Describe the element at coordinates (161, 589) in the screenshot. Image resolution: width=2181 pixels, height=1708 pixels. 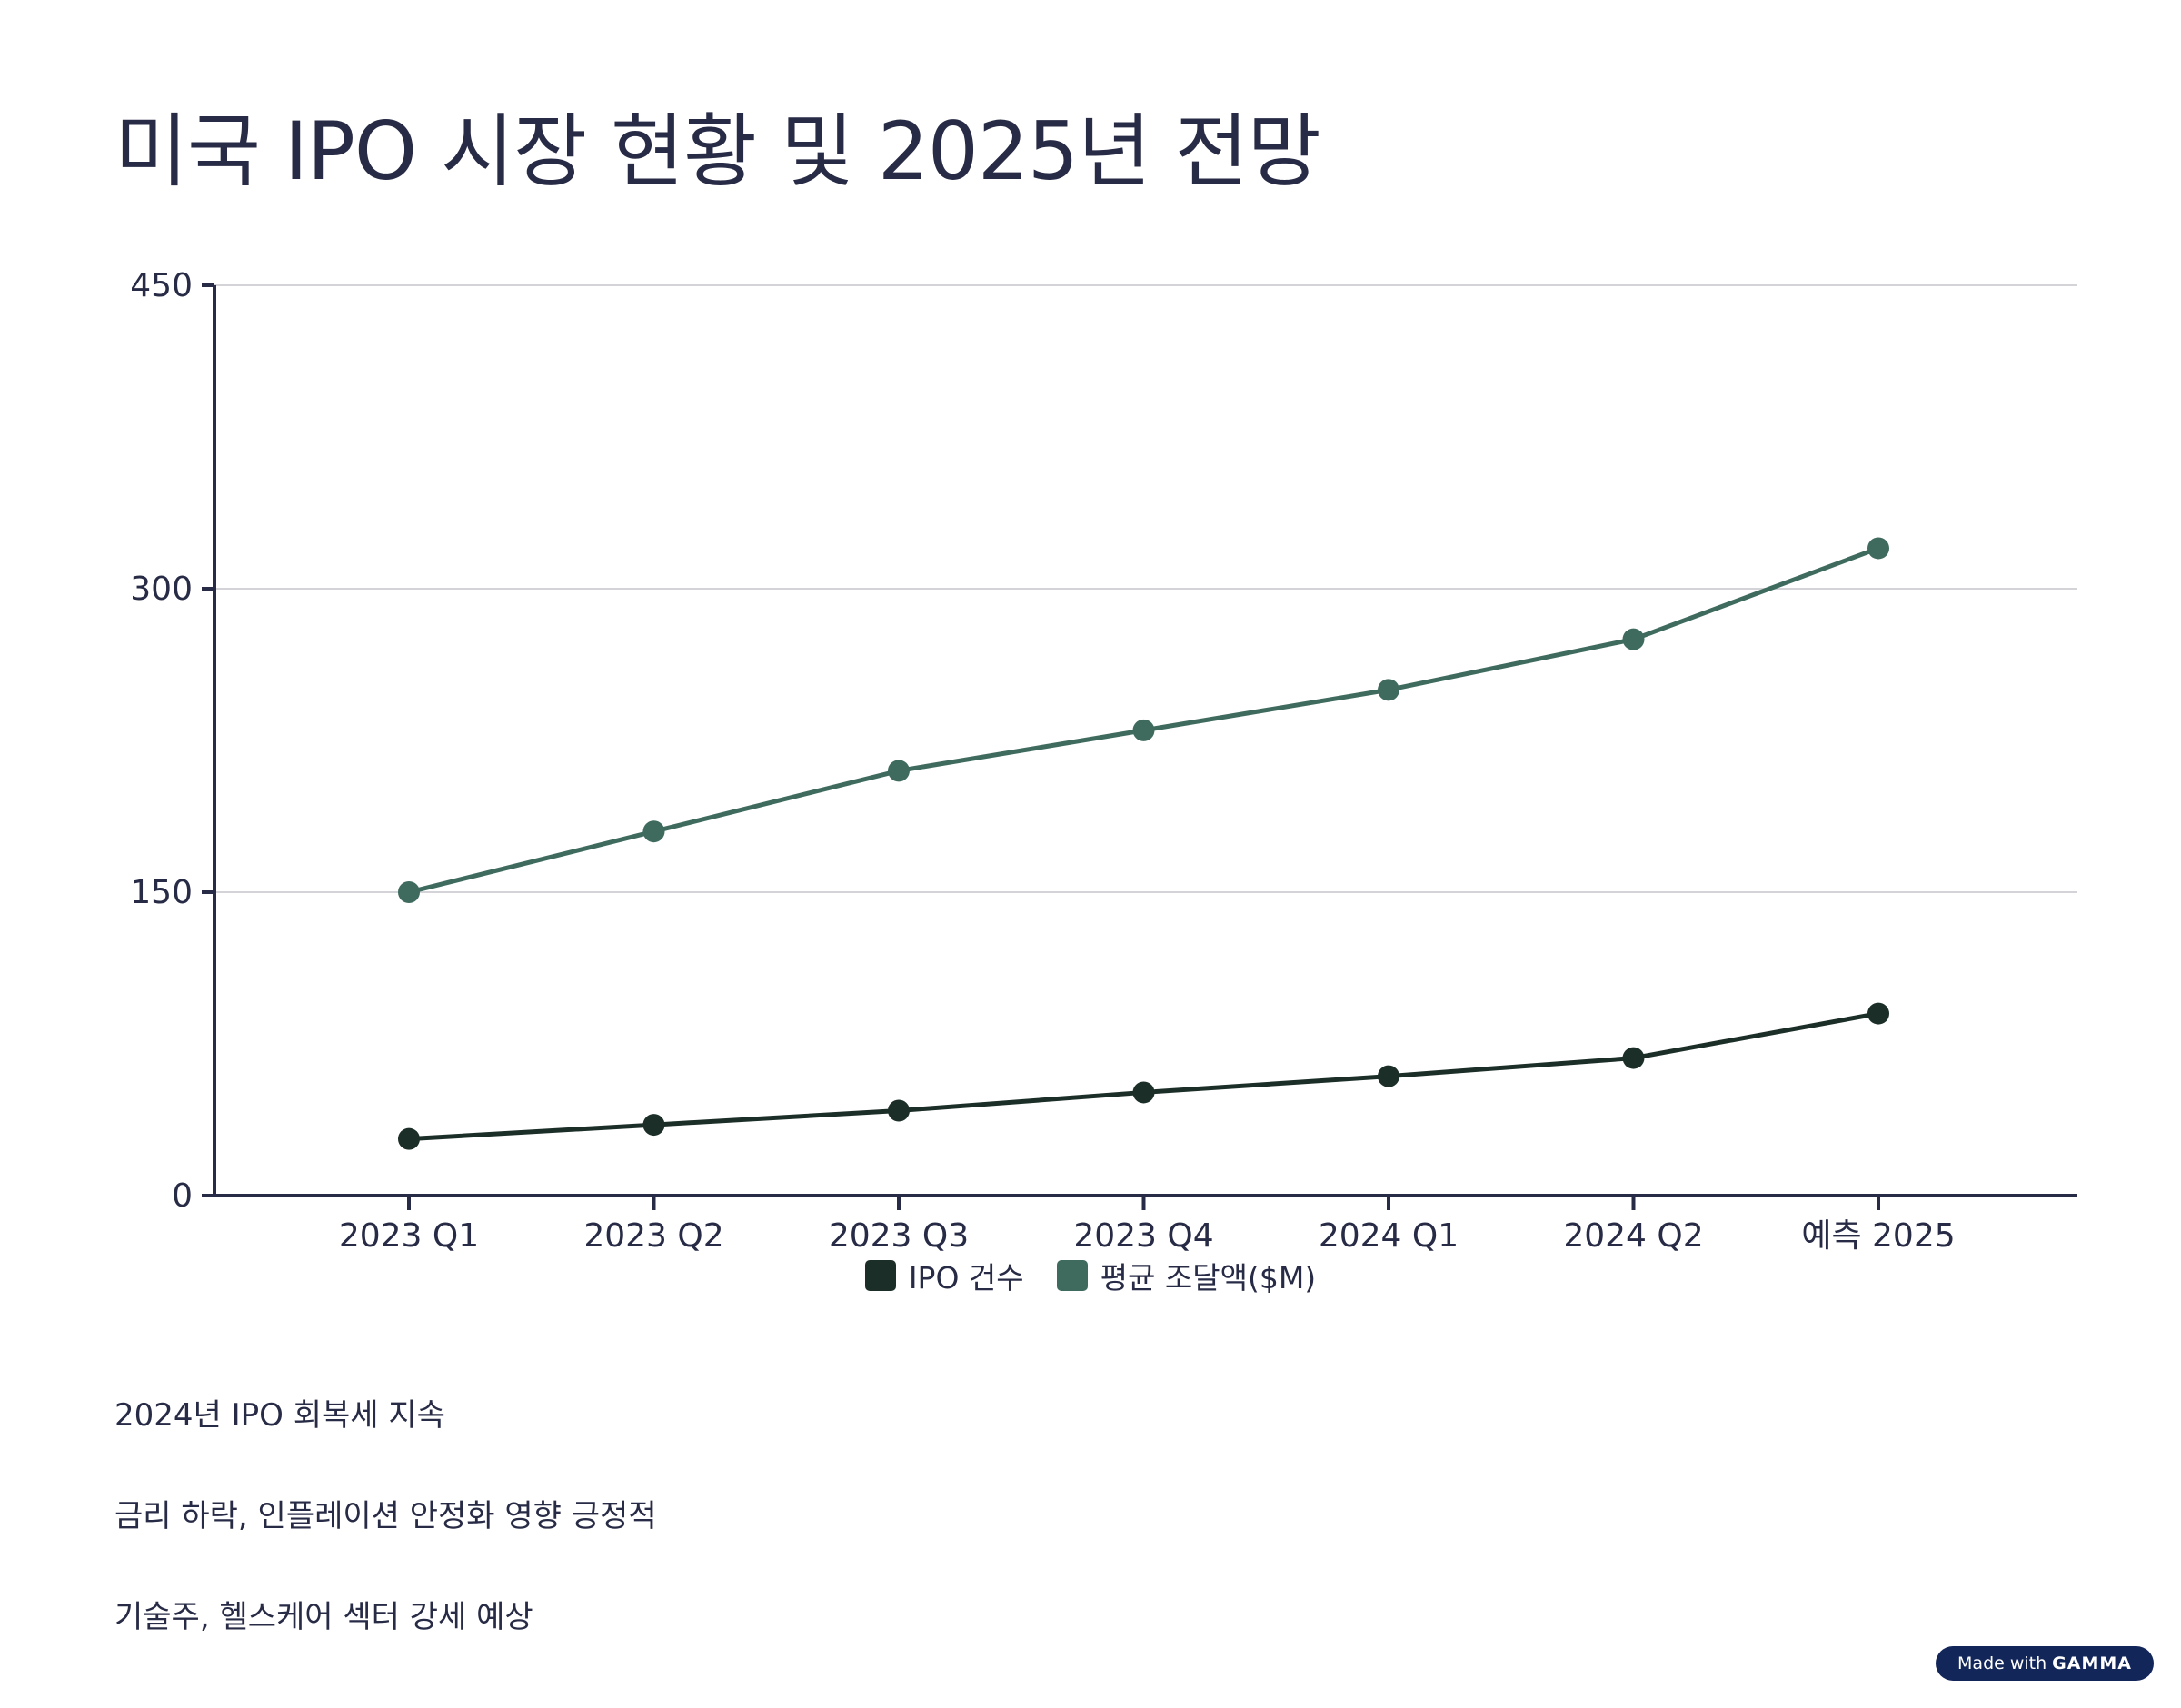
I see `y-tick-label: 300` at that location.